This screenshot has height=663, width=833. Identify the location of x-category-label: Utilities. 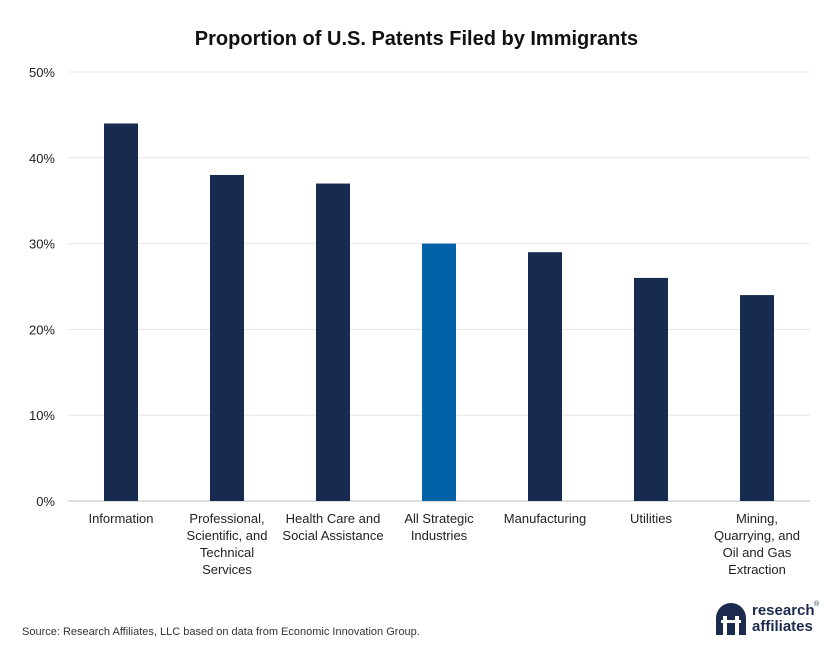
(651, 518).